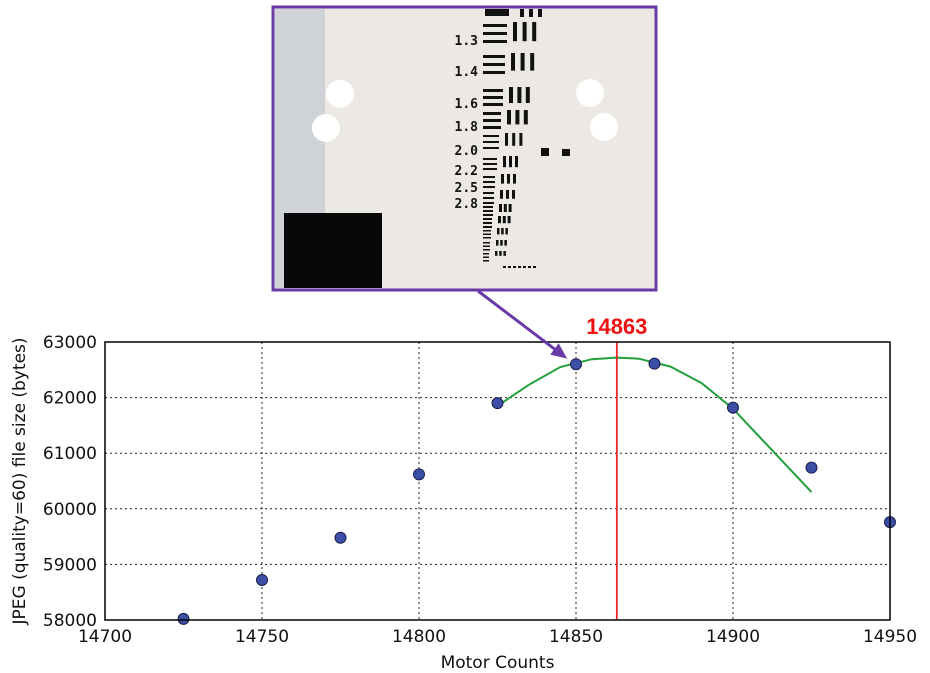 The image size is (930, 673). I want to click on resolution-target-labels: 1.3 1.4 1.6 1.8 2.0 2.2 2.52.8, so click(467, 123).